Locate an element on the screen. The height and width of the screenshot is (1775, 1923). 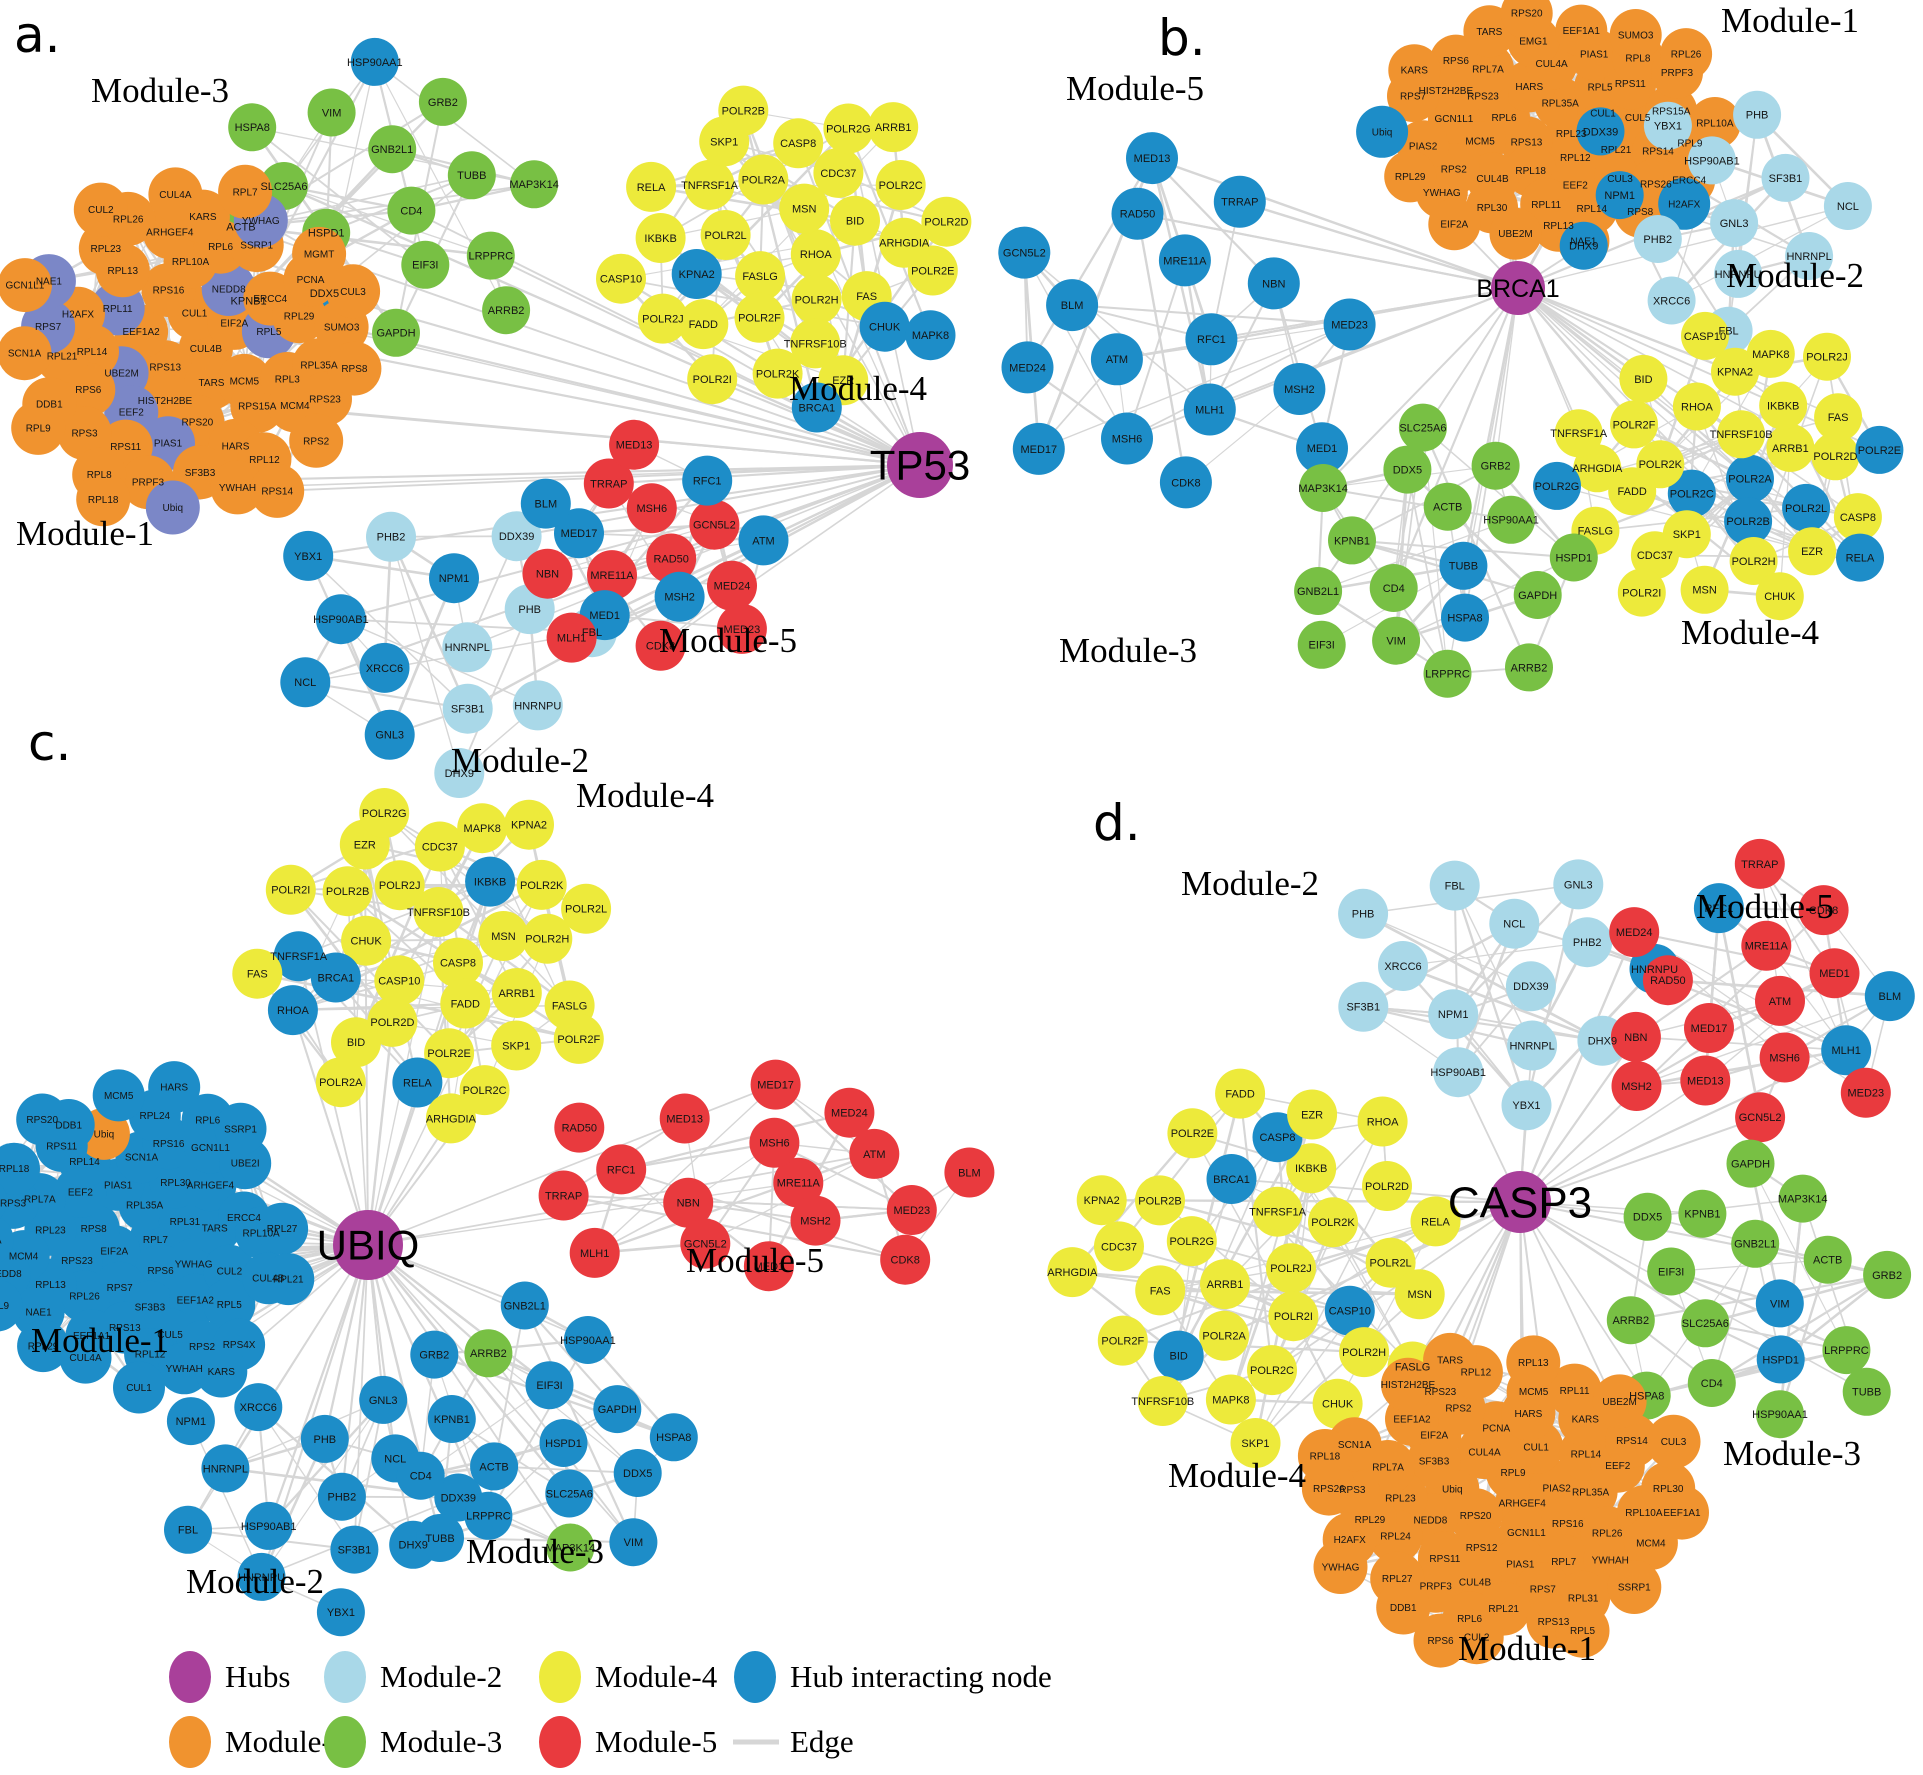
node-PHB2 is located at coordinates (1657, 239).